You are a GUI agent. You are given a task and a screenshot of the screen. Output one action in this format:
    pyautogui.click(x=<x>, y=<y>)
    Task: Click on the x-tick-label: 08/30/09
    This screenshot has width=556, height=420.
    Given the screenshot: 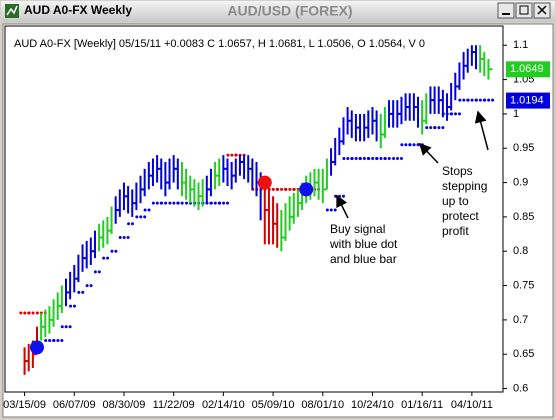 What is the action you would take?
    pyautogui.click(x=124, y=405)
    